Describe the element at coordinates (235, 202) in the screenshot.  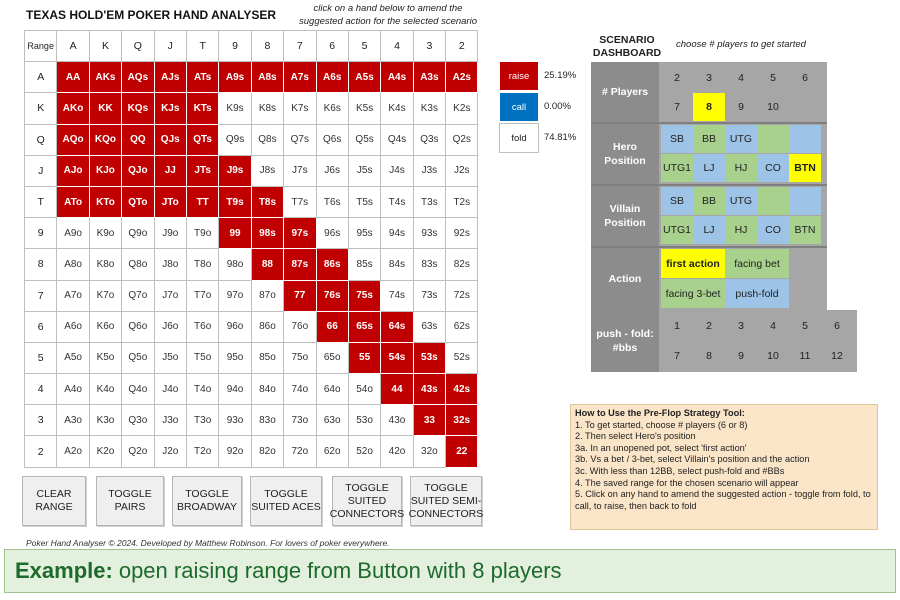
I see `hand-cell: T9s` at that location.